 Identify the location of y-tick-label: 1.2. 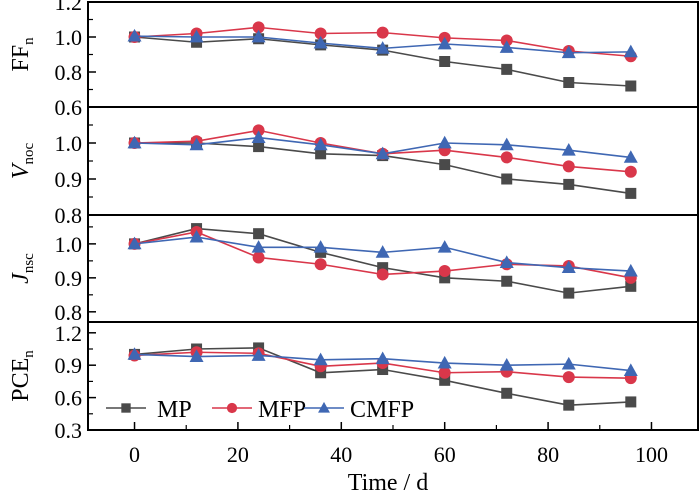
(69, 333).